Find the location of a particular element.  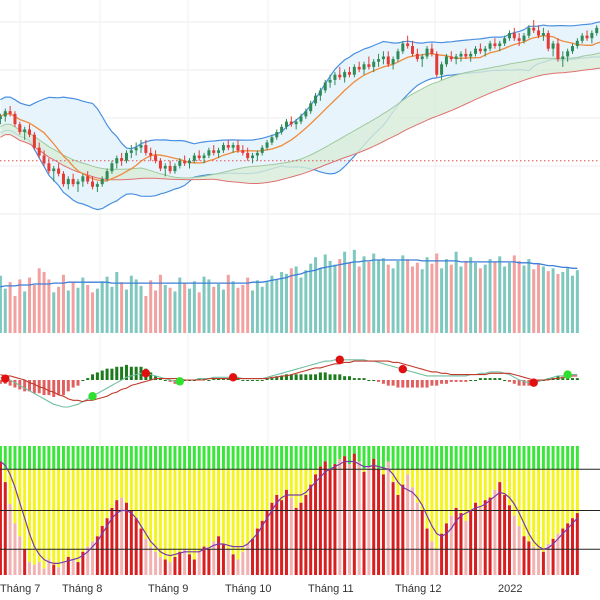

x-tick-label: Tháng 8 is located at coordinates (82, 589).